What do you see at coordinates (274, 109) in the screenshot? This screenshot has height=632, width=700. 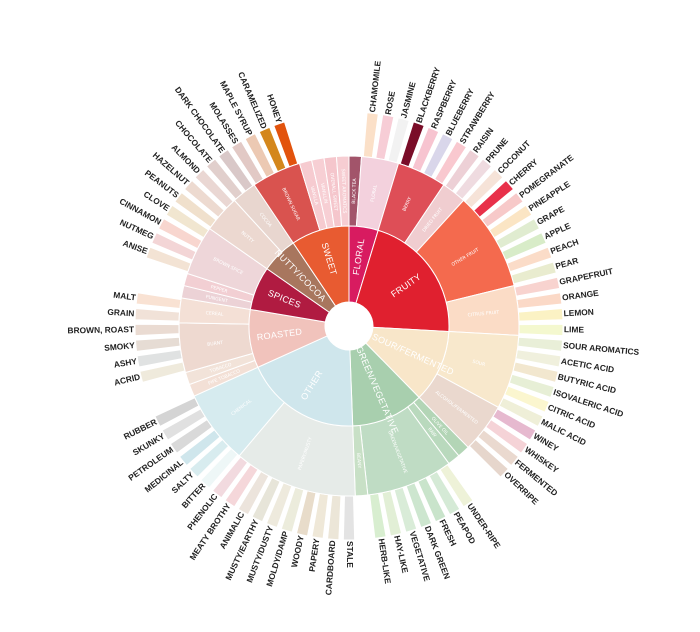 I see `leaf-label: HONEY` at bounding box center [274, 109].